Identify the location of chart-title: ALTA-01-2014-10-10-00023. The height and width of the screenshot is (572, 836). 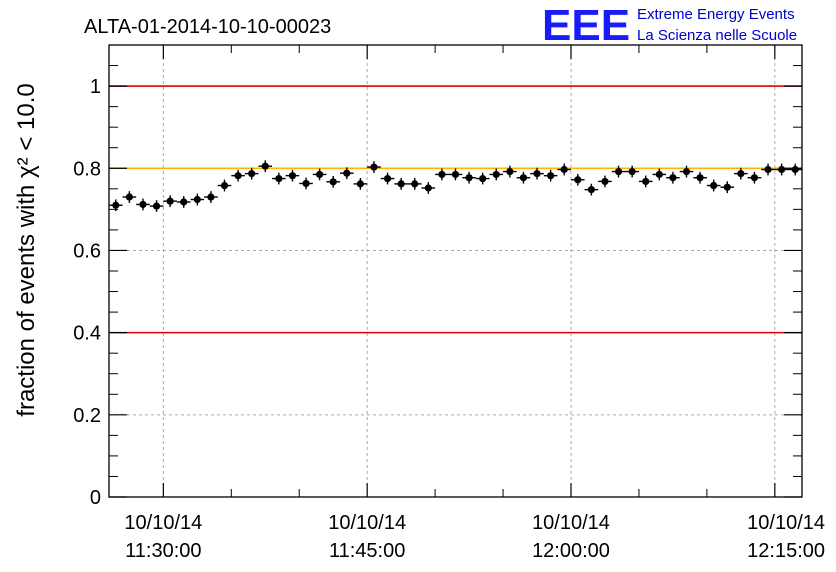
(207, 27).